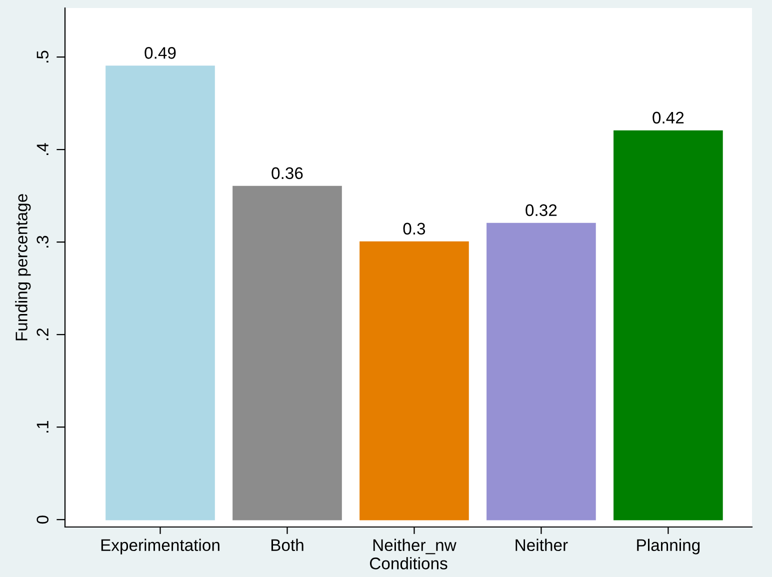 The image size is (772, 577). I want to click on y-tick-label: .3, so click(42, 242).